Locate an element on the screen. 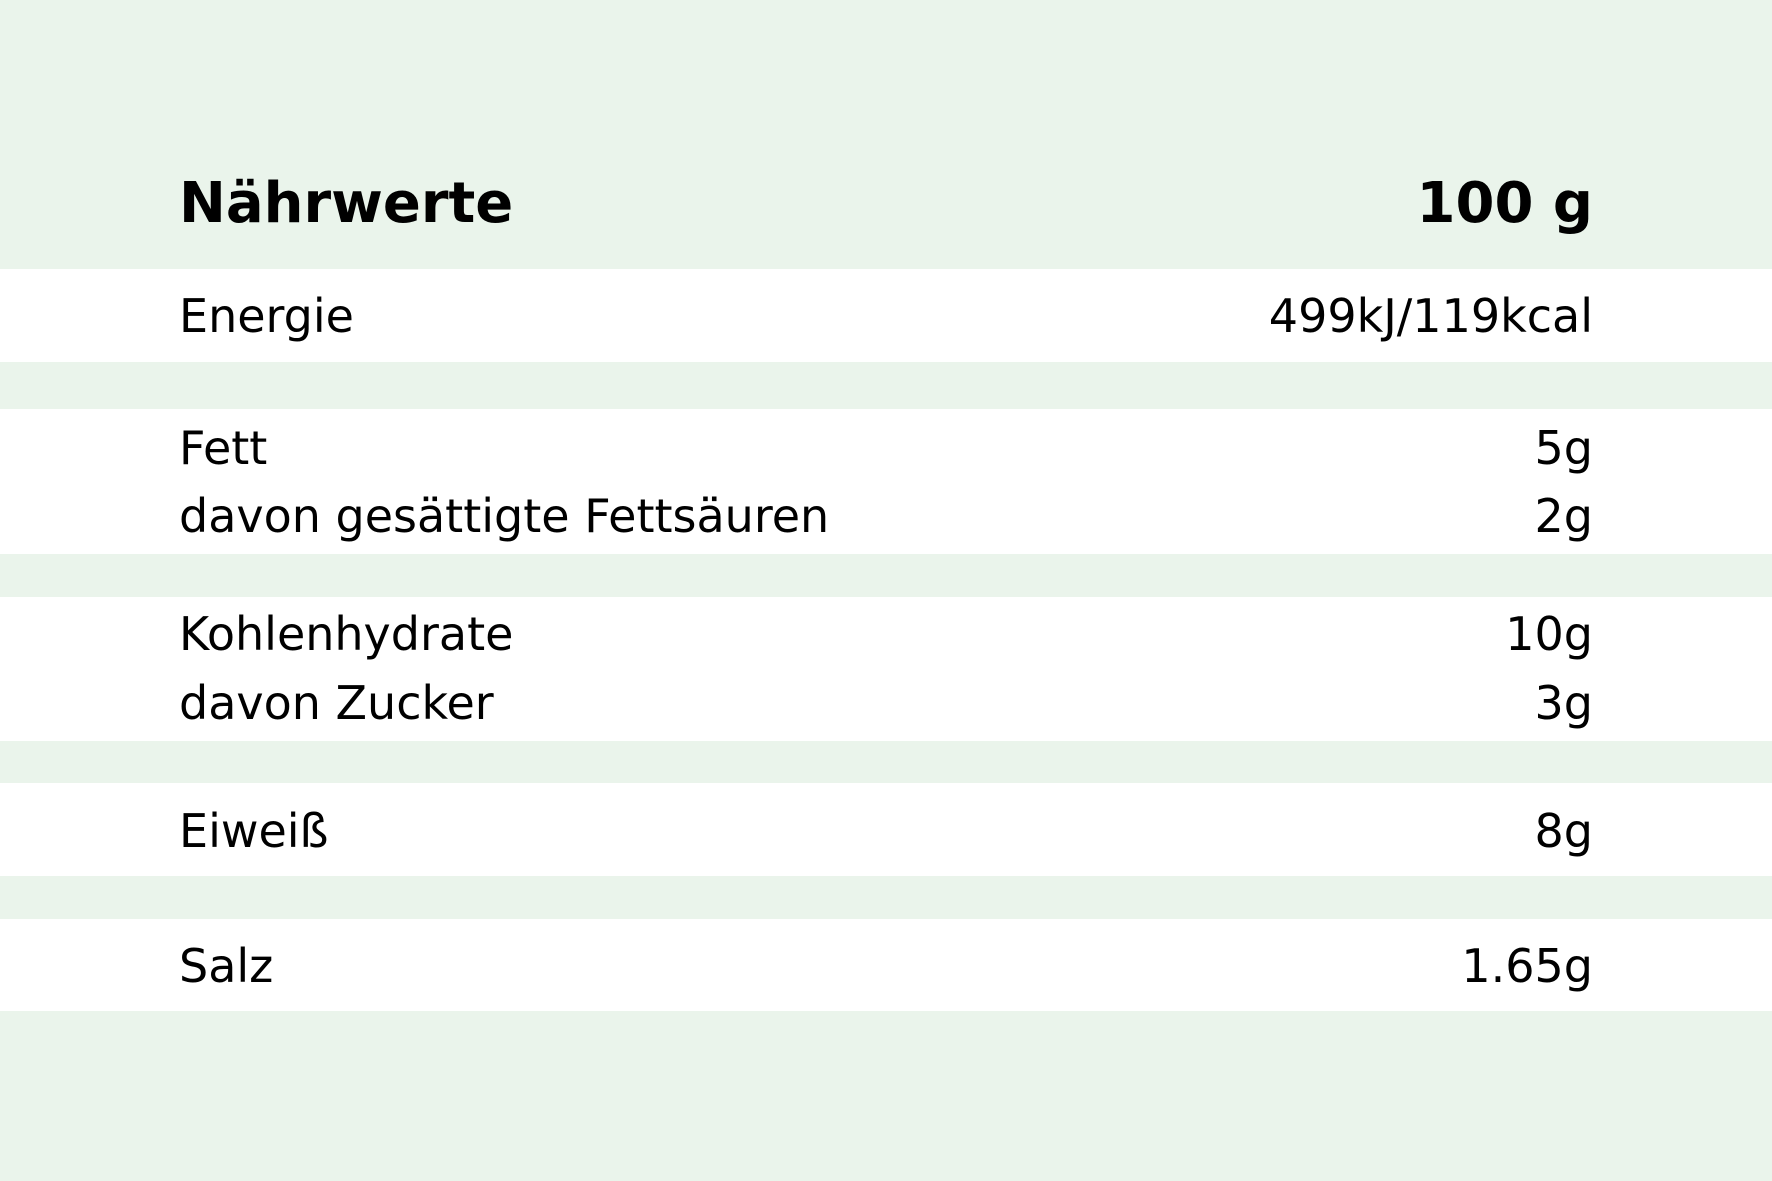 The height and width of the screenshot is (1181, 1772). table-row: Fett 5g is located at coordinates (886, 448).